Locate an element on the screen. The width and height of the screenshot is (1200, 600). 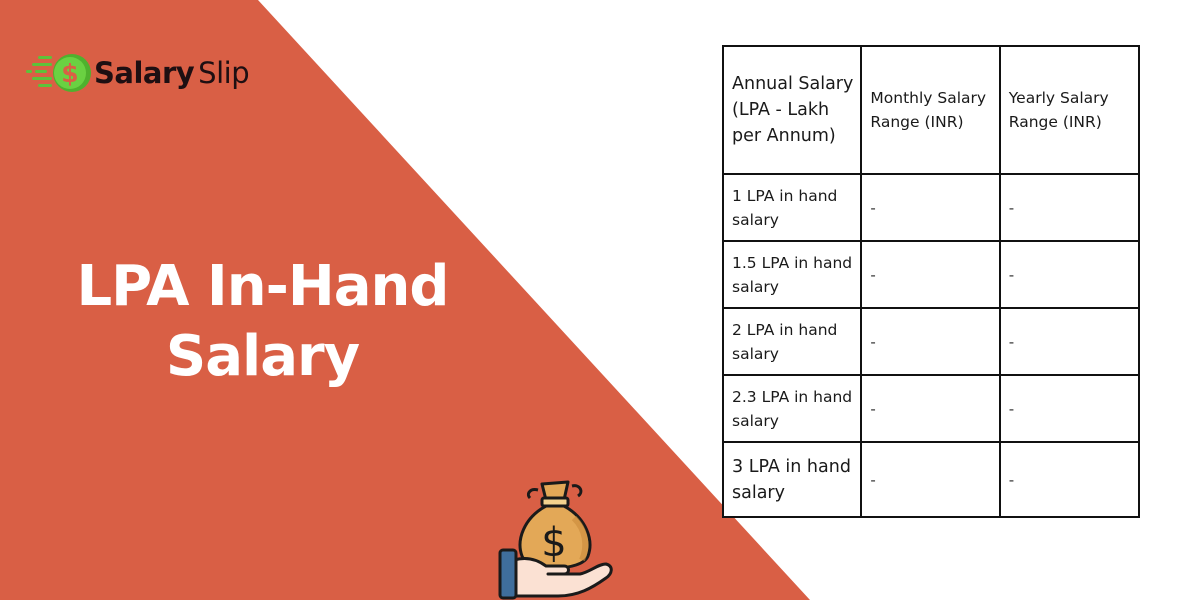
cell-annual-salary: 1 LPA in hand salary is located at coordinates (792, 207).